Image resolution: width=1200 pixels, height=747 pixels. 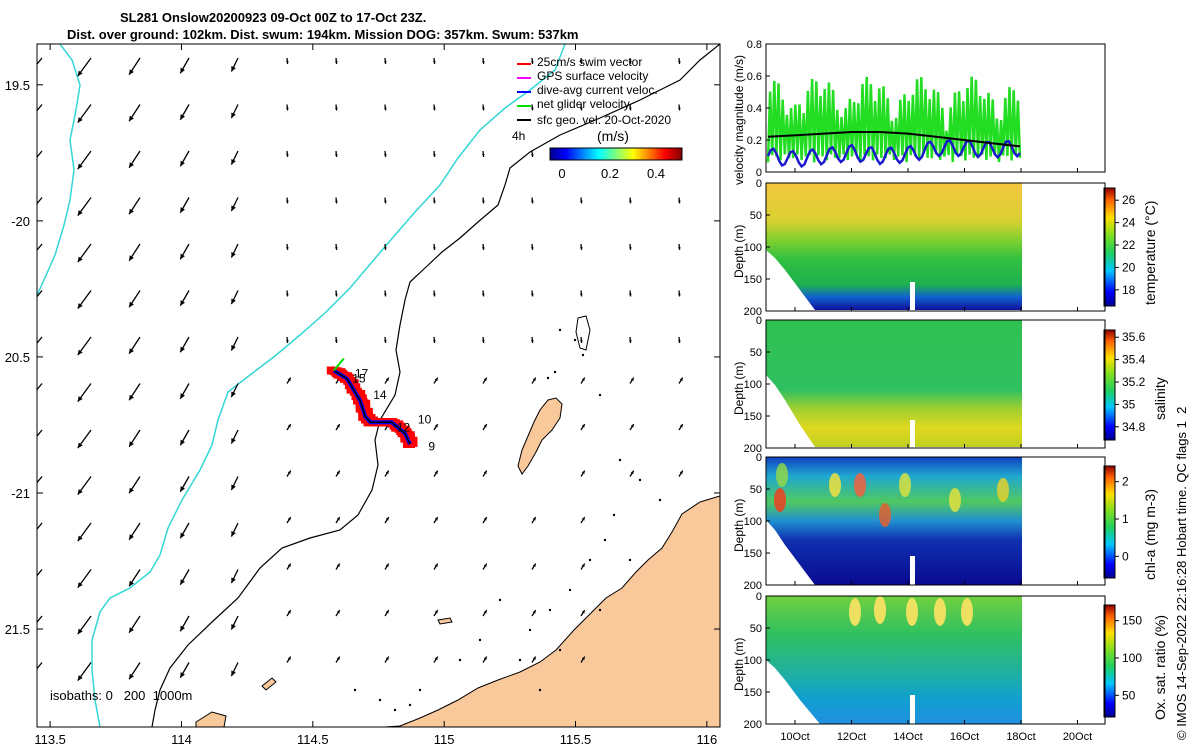 What do you see at coordinates (1109, 522) in the screenshot?
I see `chla-colorbar` at bounding box center [1109, 522].